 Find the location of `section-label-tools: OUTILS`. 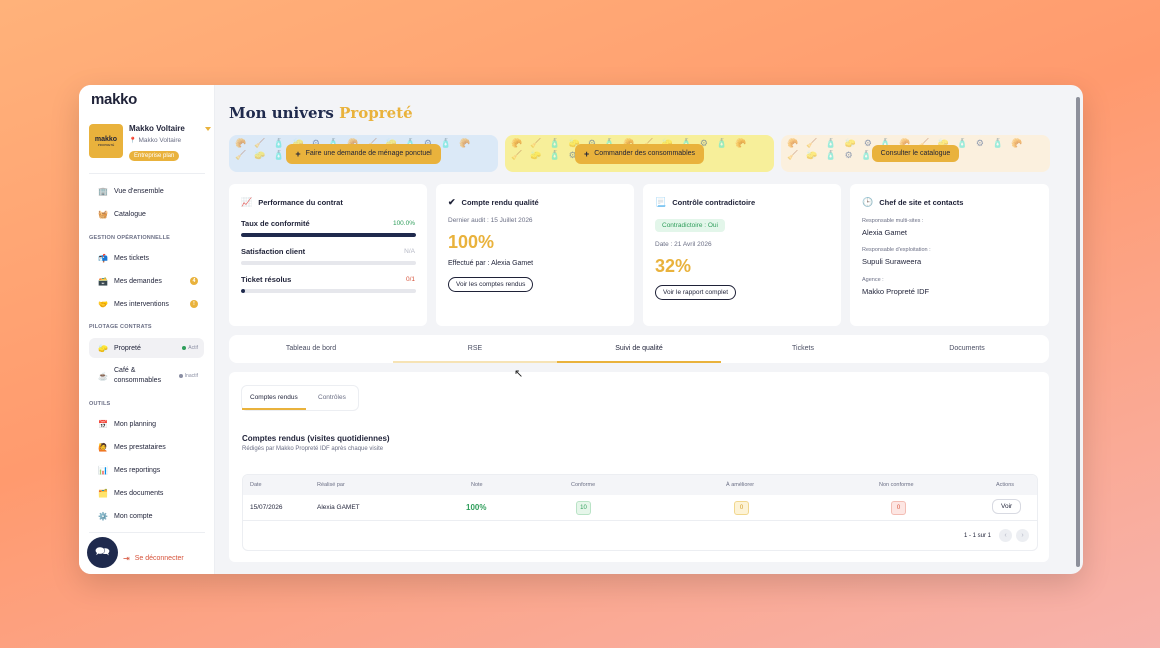

section-label-tools: OUTILS is located at coordinates (100, 404).